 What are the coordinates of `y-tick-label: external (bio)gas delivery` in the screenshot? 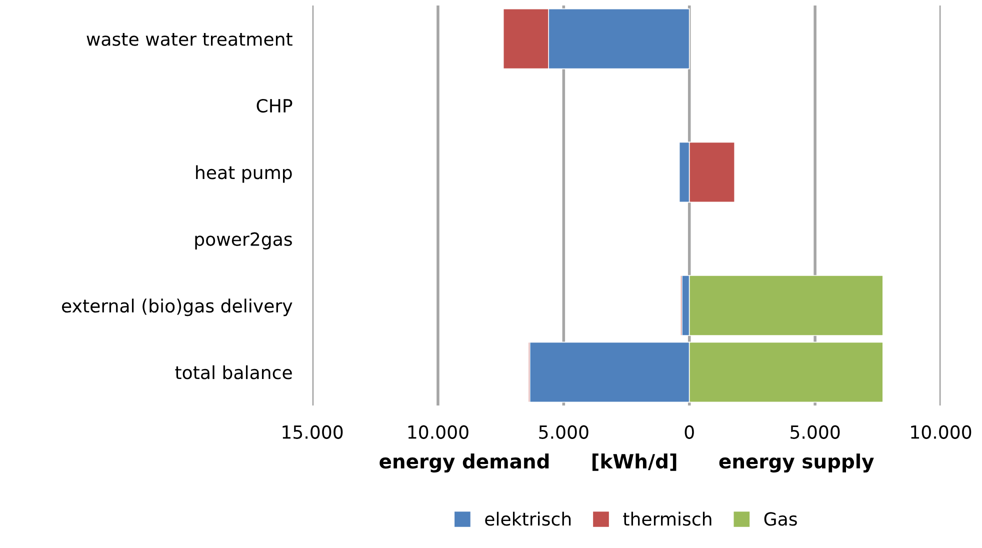 It's located at (177, 307).